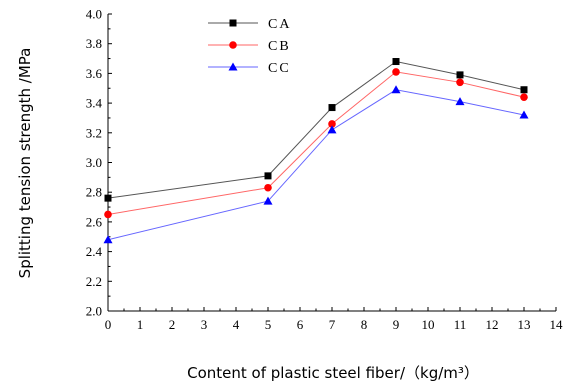  I want to click on legend-label-cc: CC, so click(279, 68).